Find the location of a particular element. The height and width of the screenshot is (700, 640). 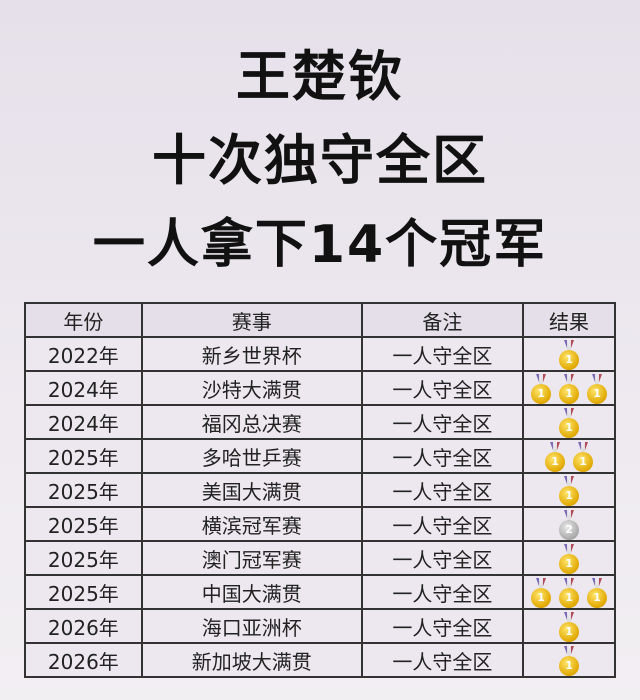

cell-event: 福冈总决赛 is located at coordinates (251, 422).